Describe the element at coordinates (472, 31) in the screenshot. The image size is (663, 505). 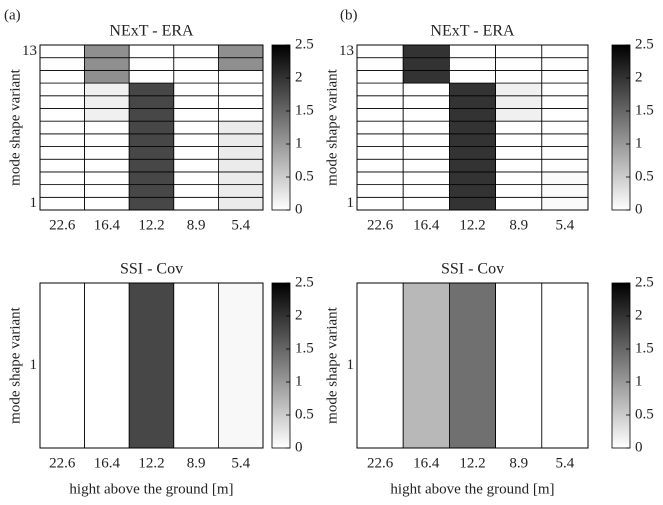
I see `chart-title: NExT - ERA` at that location.